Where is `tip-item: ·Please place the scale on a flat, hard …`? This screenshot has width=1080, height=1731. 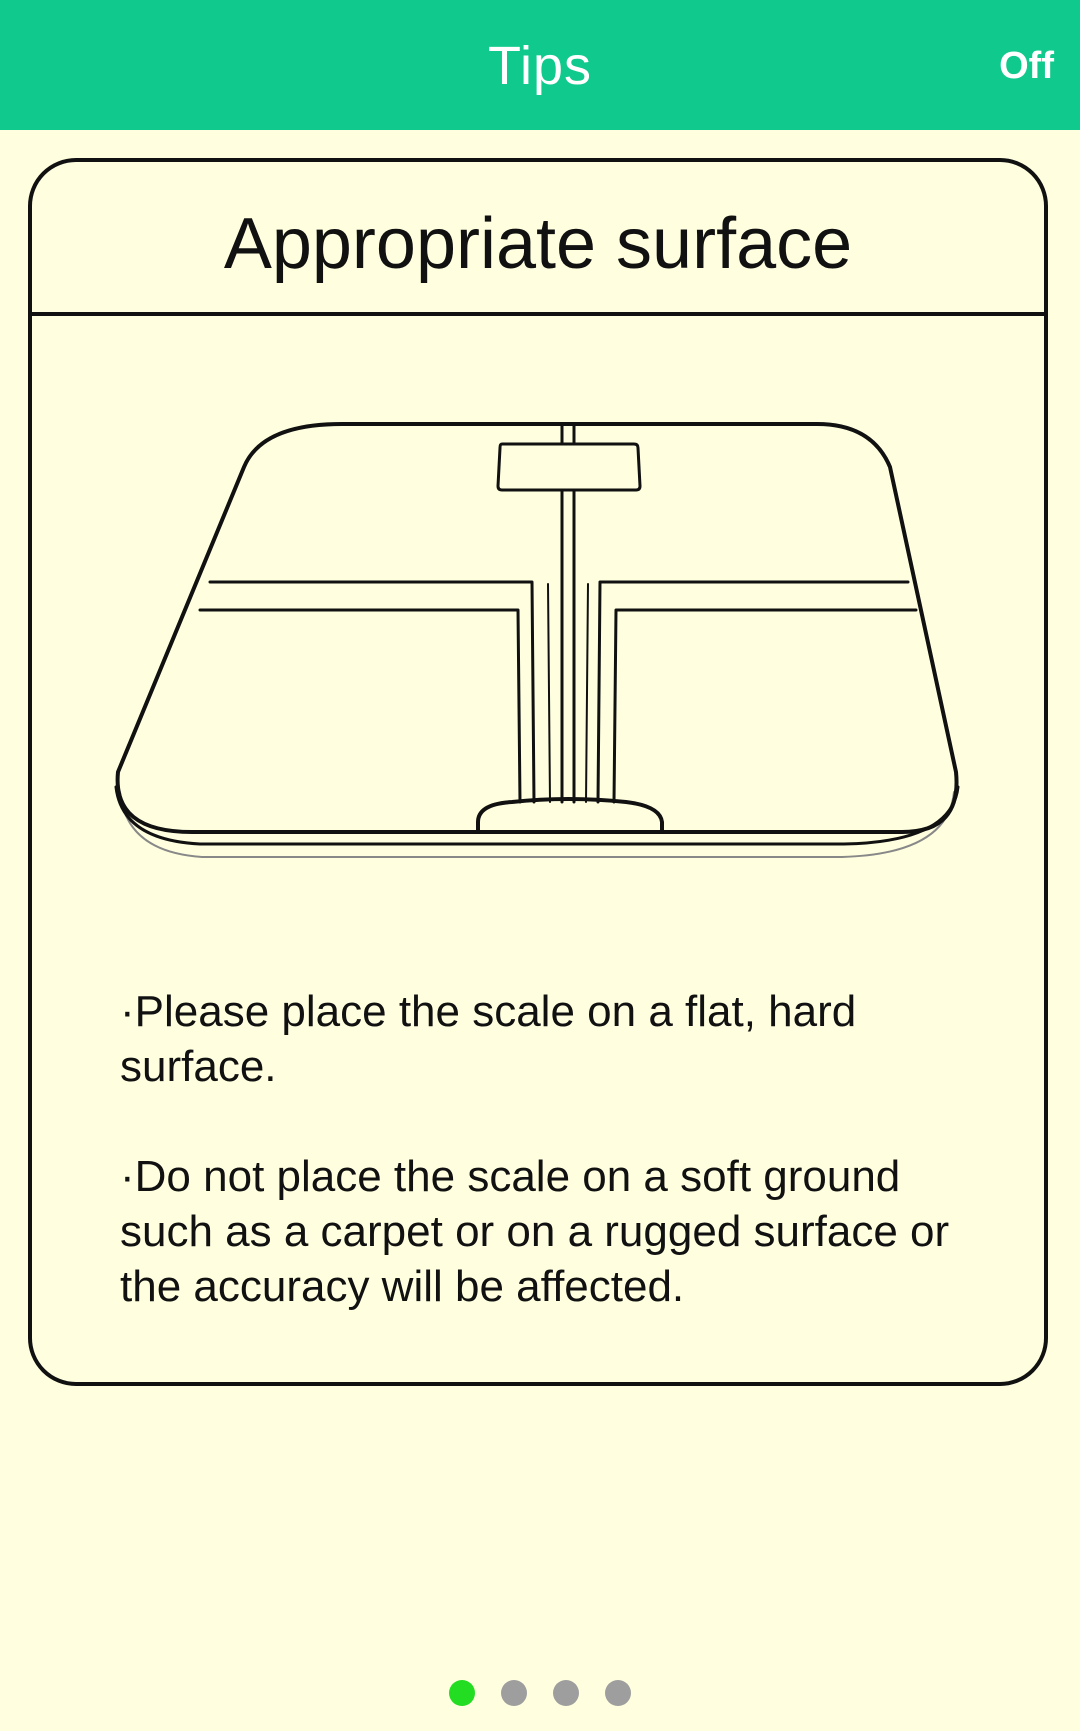
tip-item: ·Please place the scale on a flat, hard … is located at coordinates (488, 1039).